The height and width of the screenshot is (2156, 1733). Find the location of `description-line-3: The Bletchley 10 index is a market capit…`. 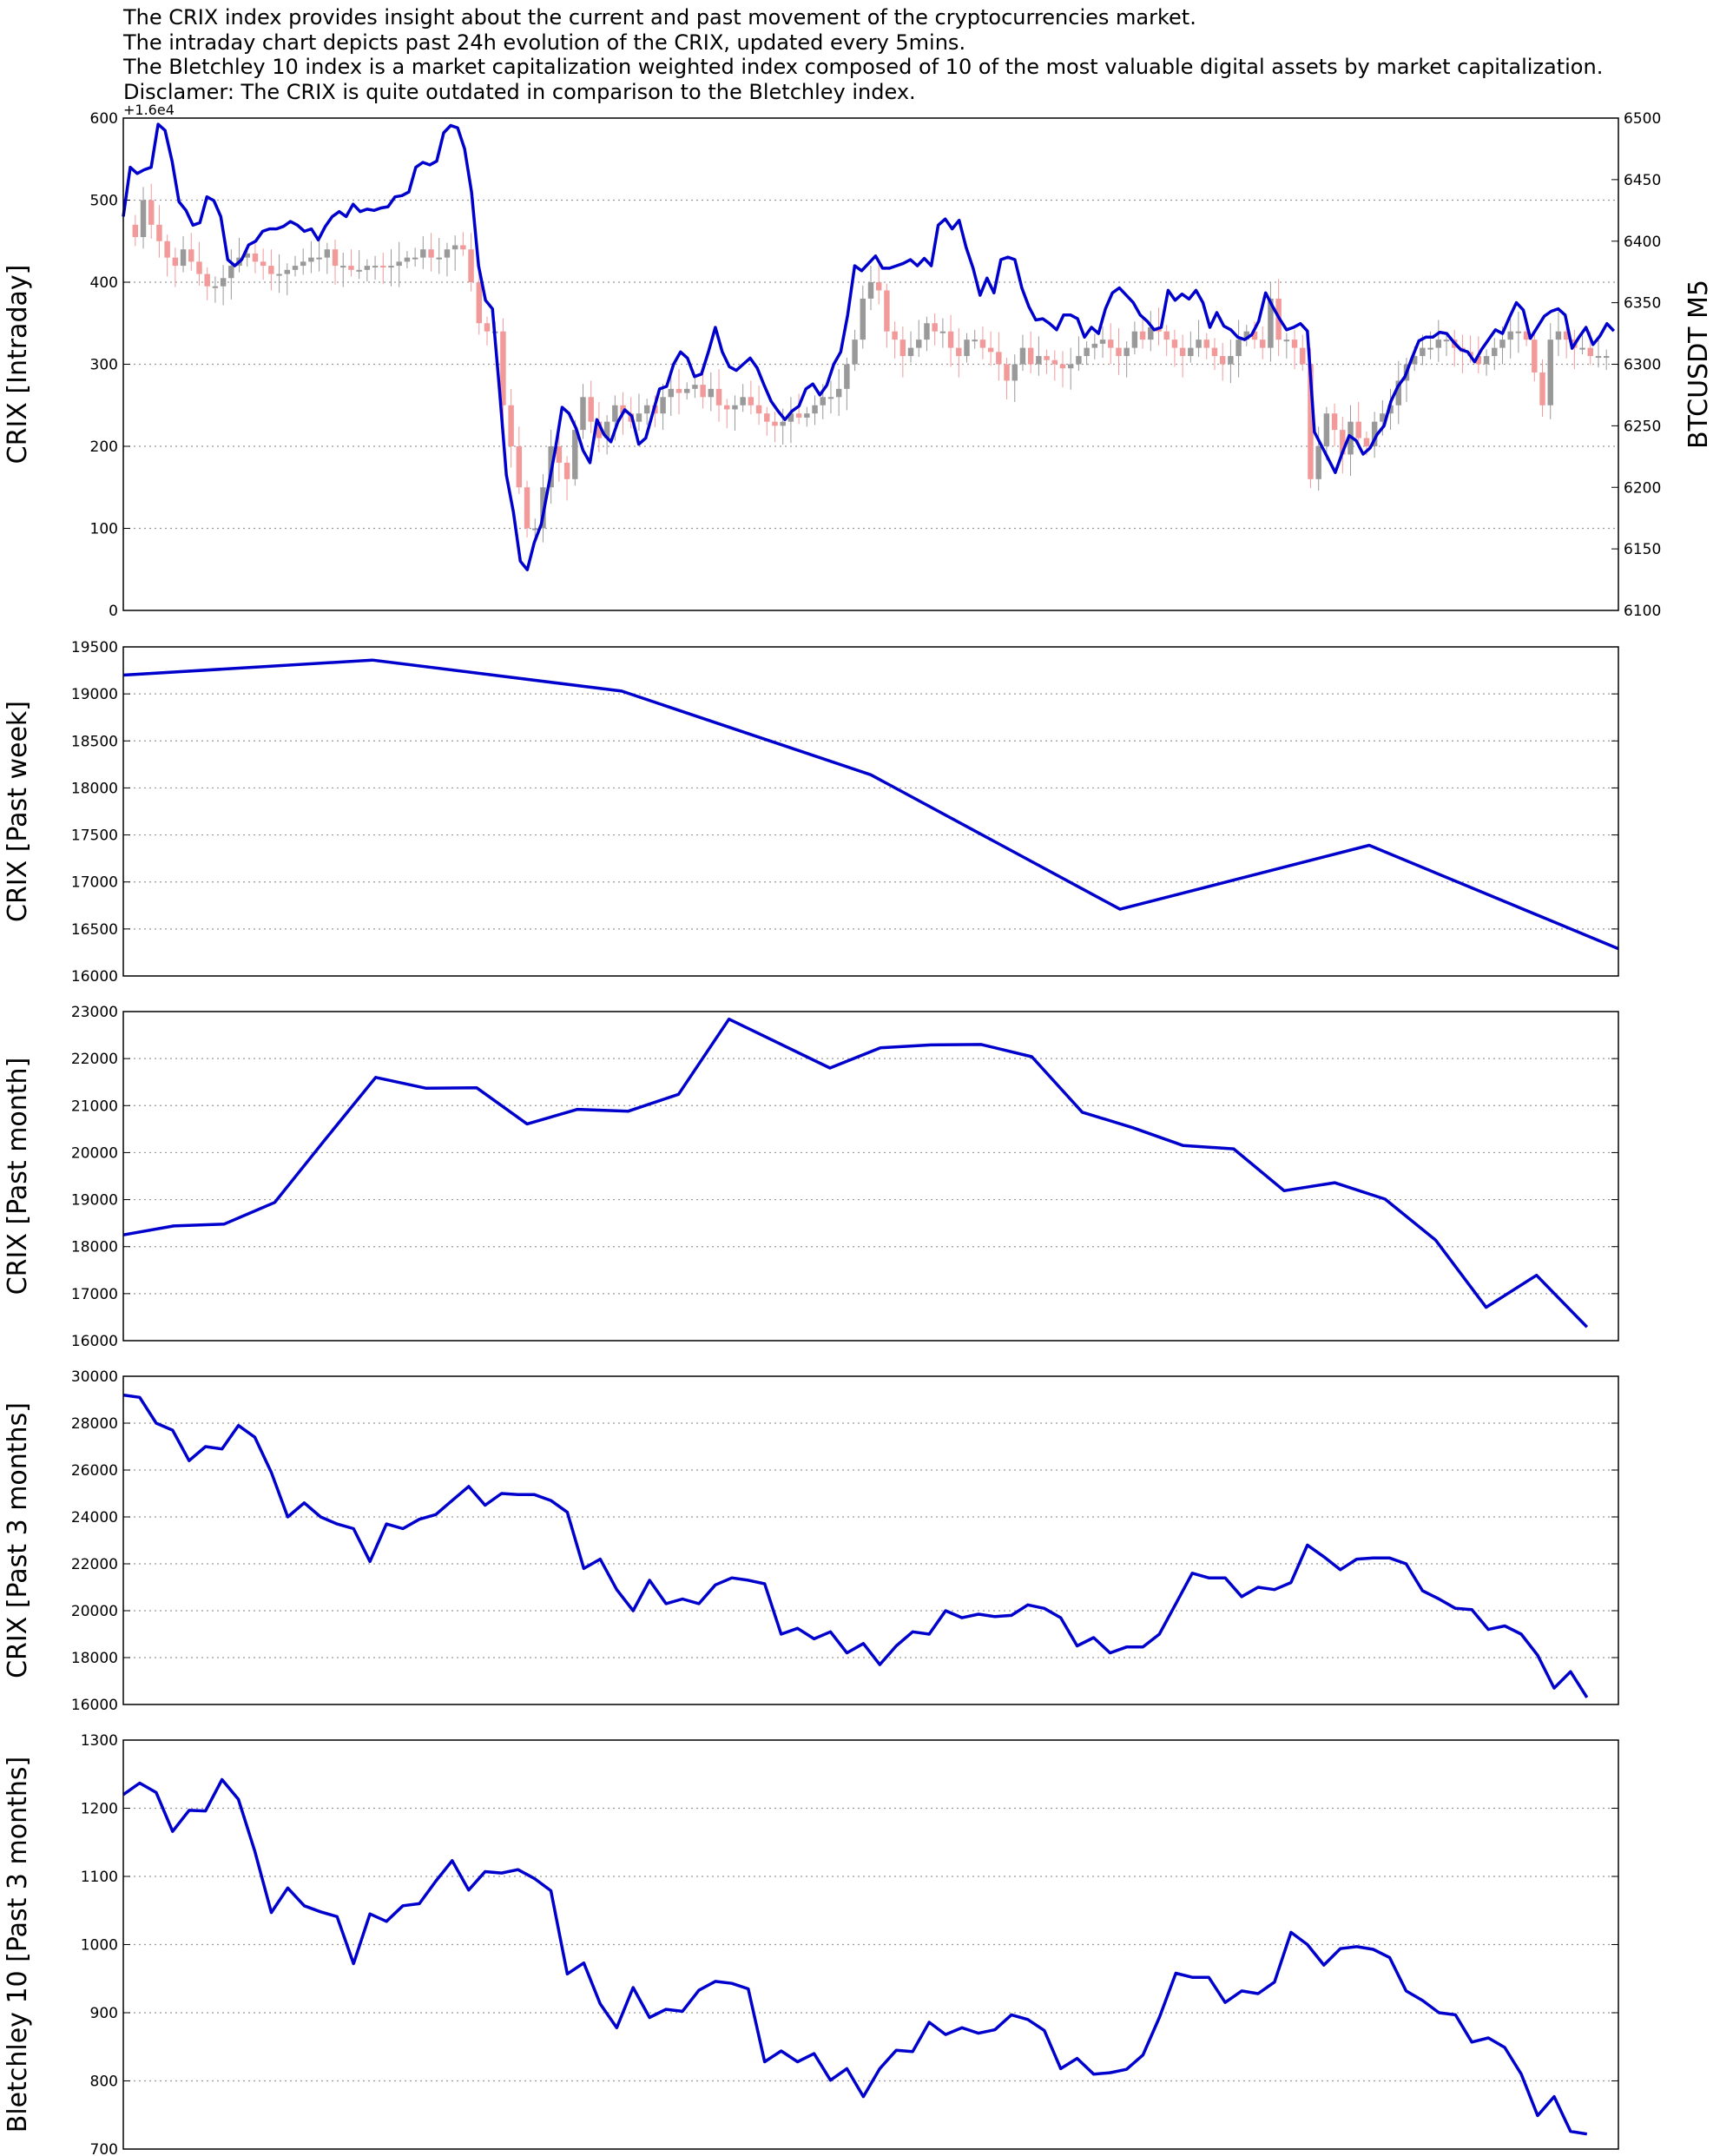

description-line-3: The Bletchley 10 index is a market capit… is located at coordinates (864, 67).